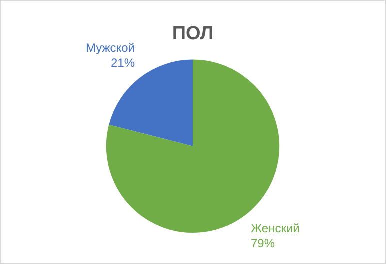  Describe the element at coordinates (193, 34) in the screenshot. I see `chart-title: ПОЛ` at that location.